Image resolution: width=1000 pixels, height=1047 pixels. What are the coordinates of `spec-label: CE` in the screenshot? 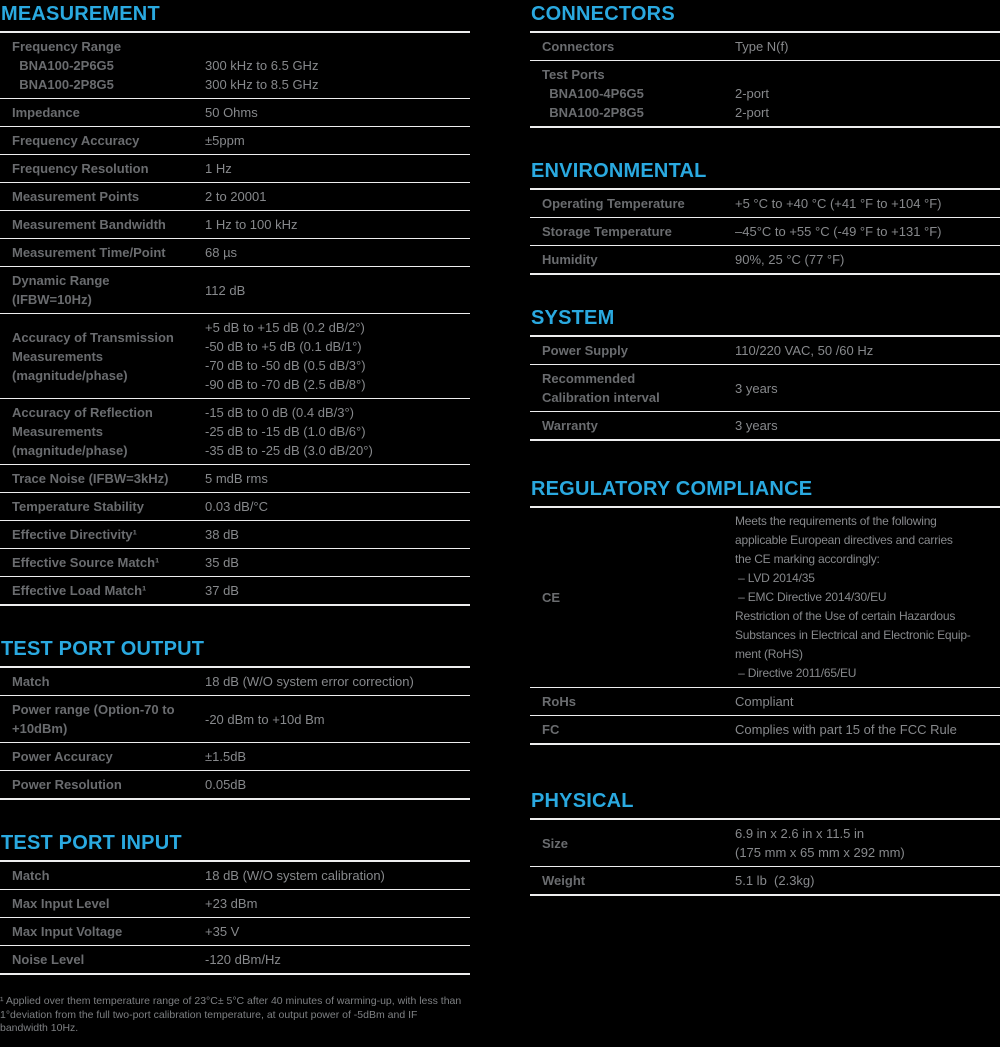 It's located at (551, 597).